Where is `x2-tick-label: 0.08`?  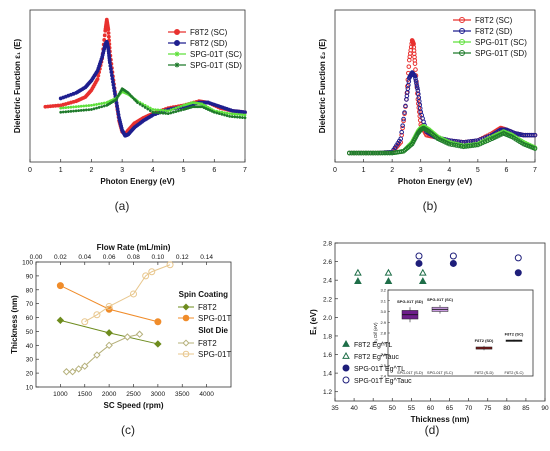
x2-tick-label: 0.08 is located at coordinates (133, 257).